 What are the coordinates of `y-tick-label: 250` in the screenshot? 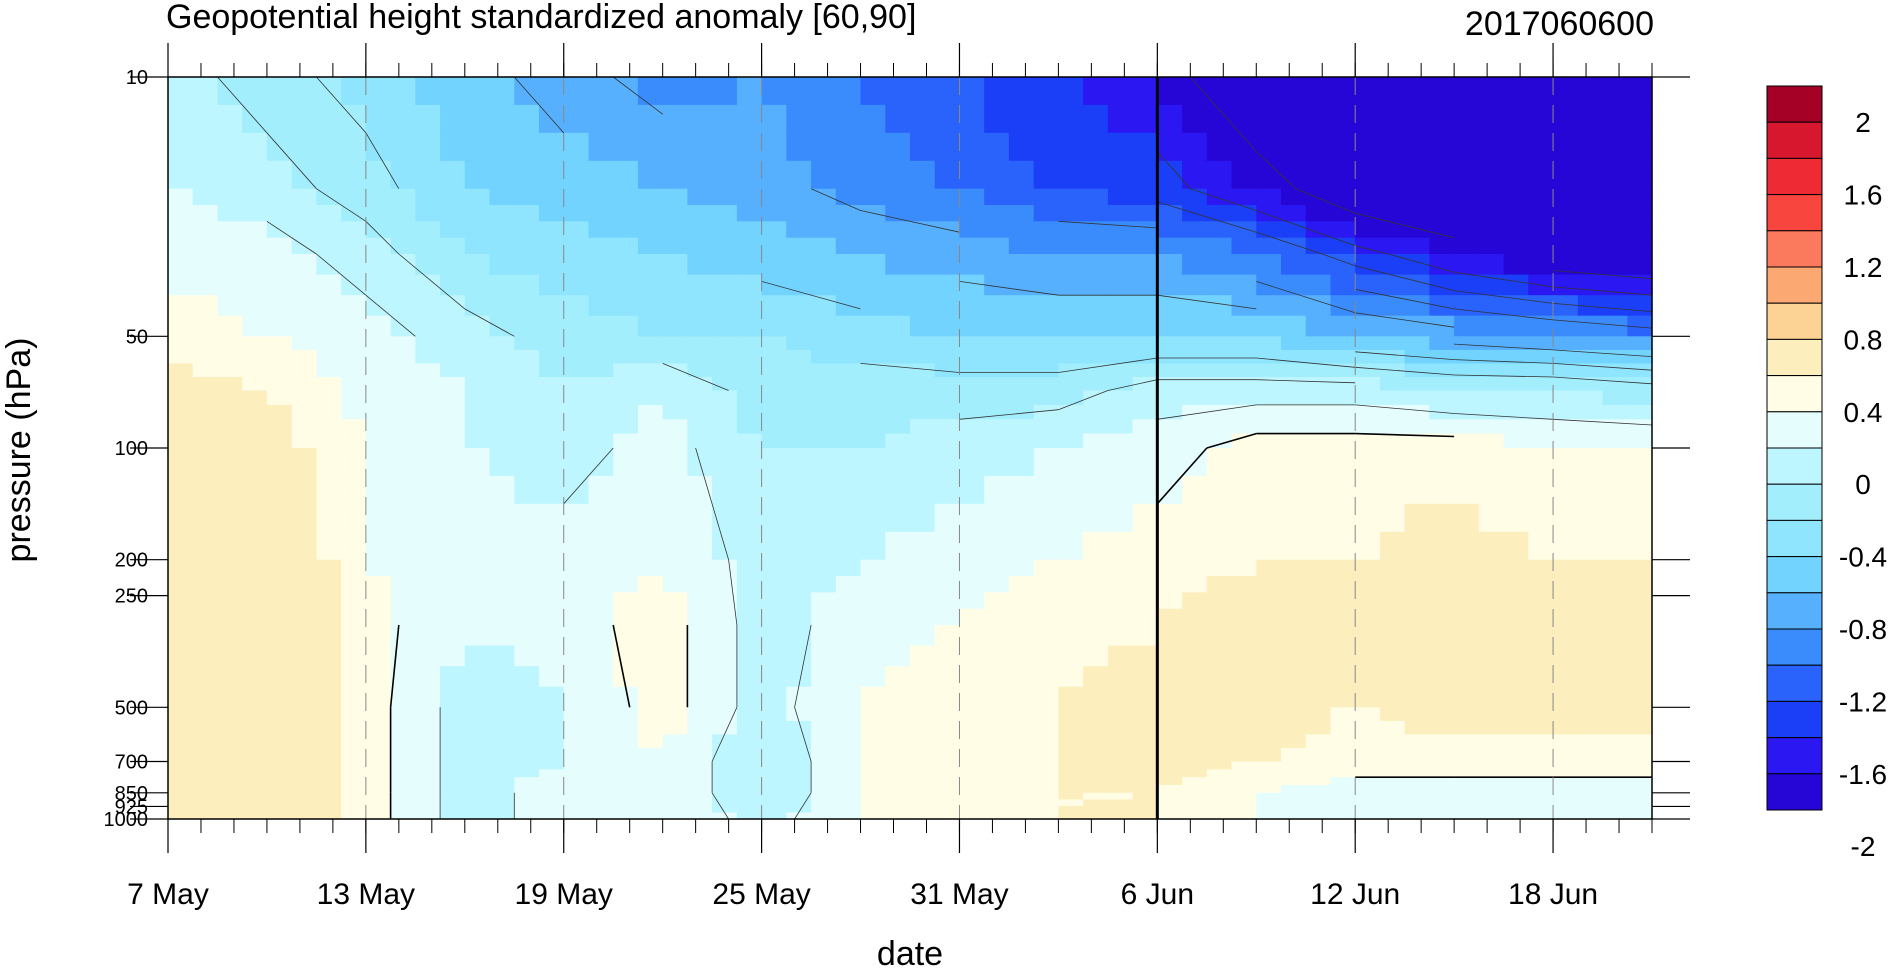 It's located at (131, 597).